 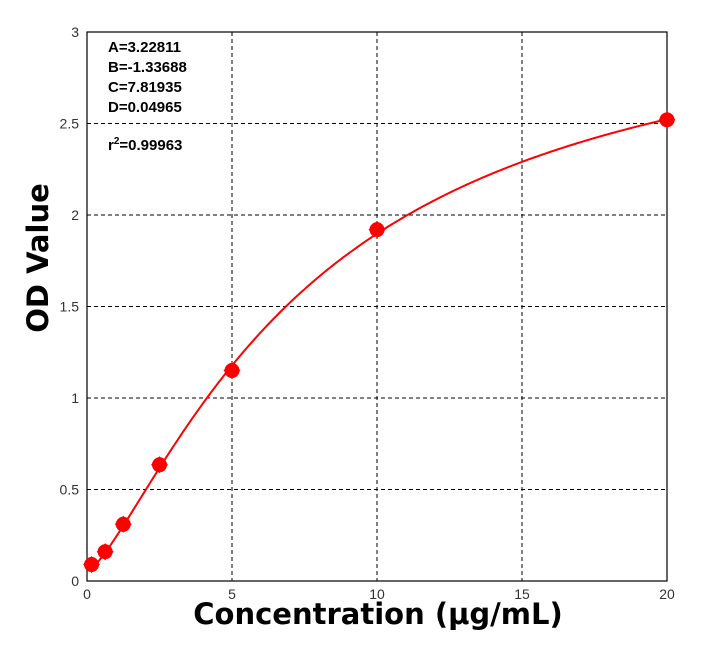 I want to click on r-squared: r2=0.99963, so click(x=145, y=145).